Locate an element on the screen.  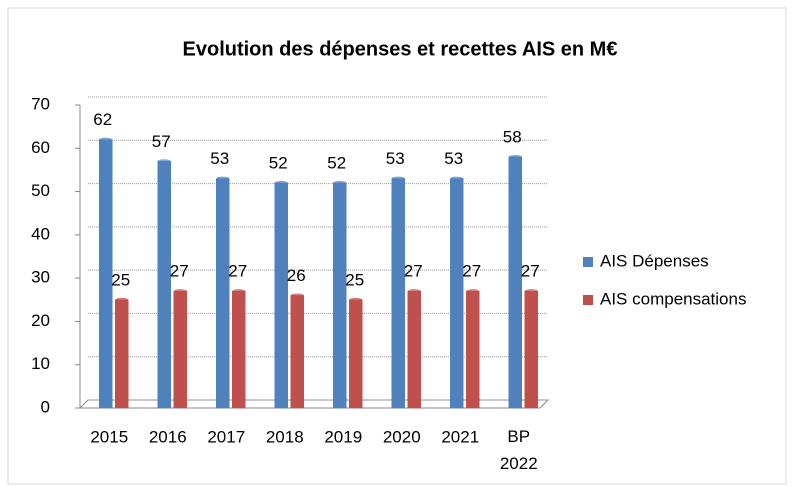
x-tick-label: 2018 is located at coordinates (285, 436).